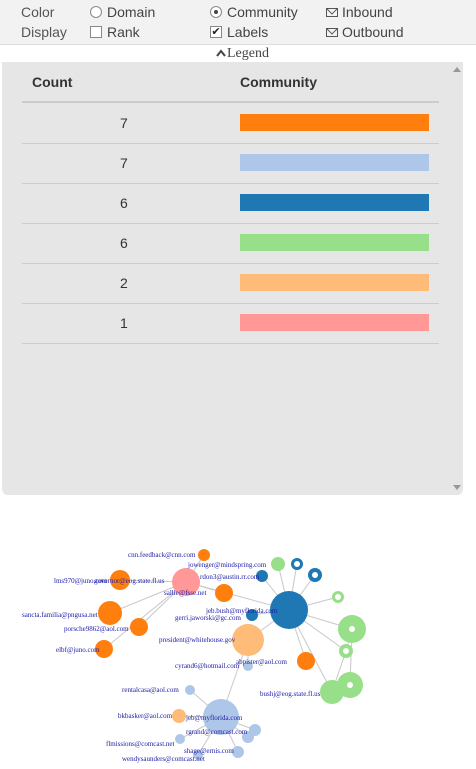 The image size is (476, 769). What do you see at coordinates (230, 102) in the screenshot?
I see `header-divider` at bounding box center [230, 102].